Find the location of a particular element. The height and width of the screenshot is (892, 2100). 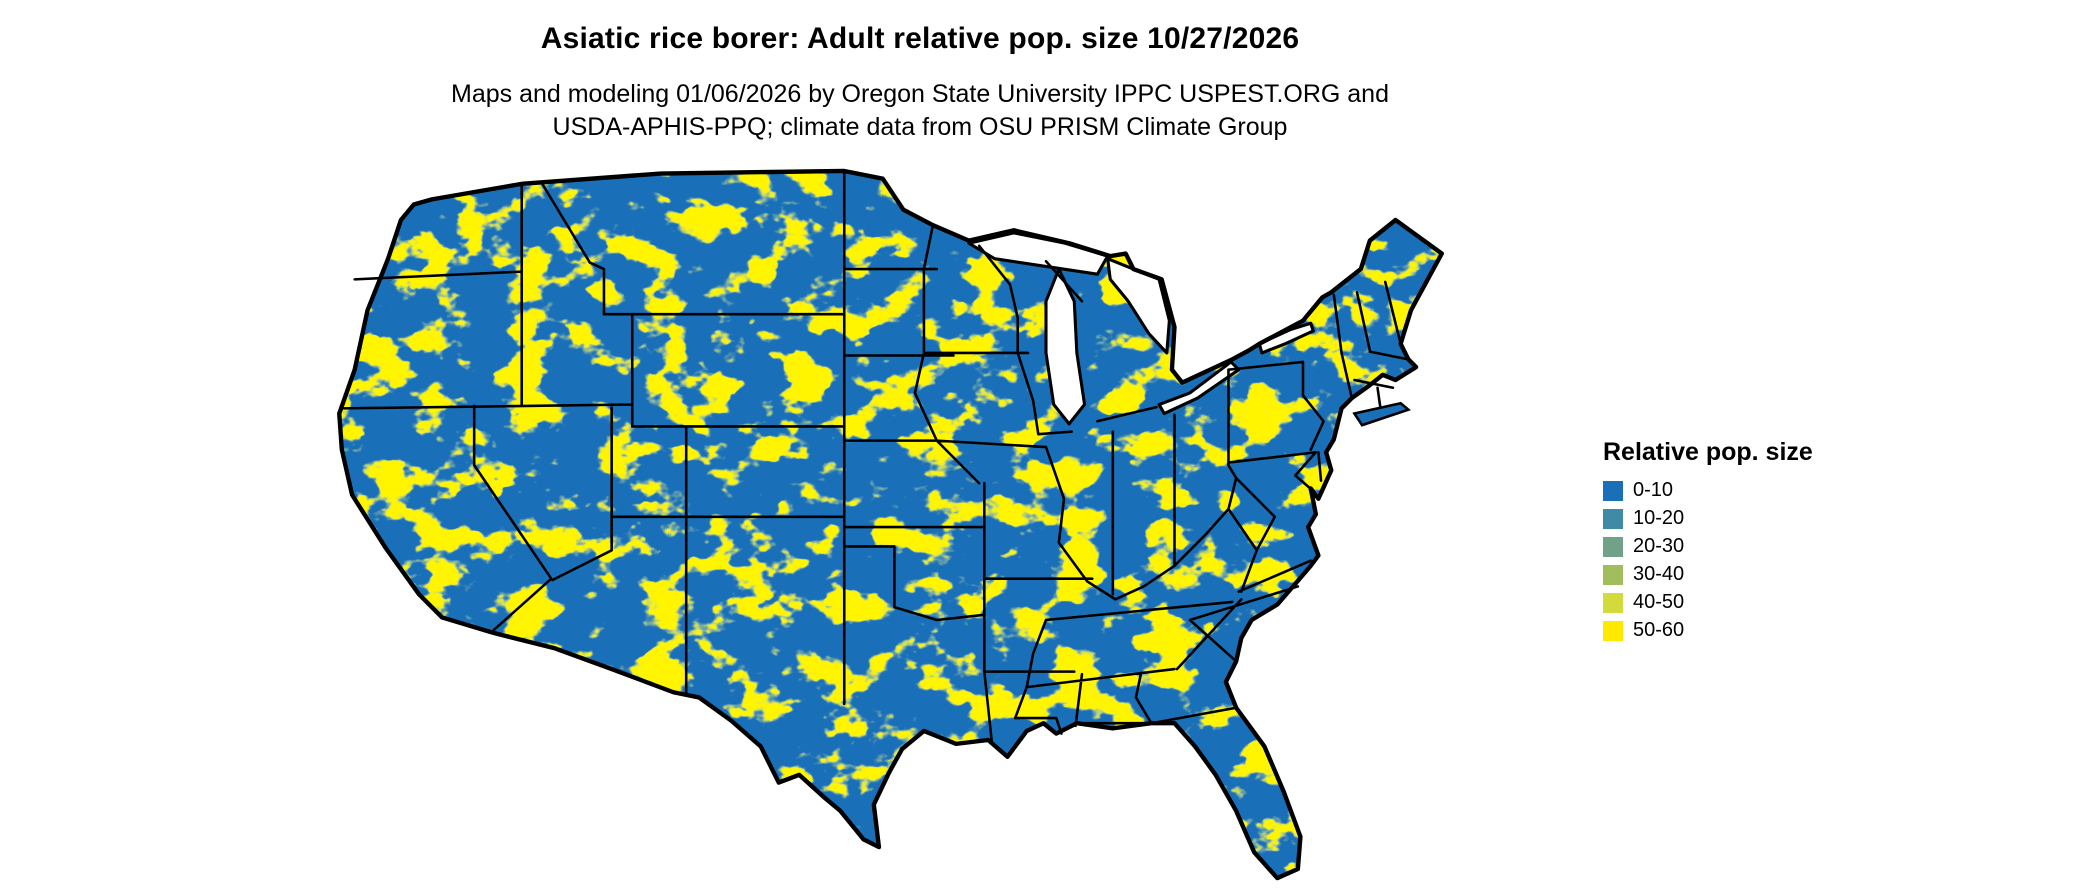

great-lakes is located at coordinates (1141, 328).